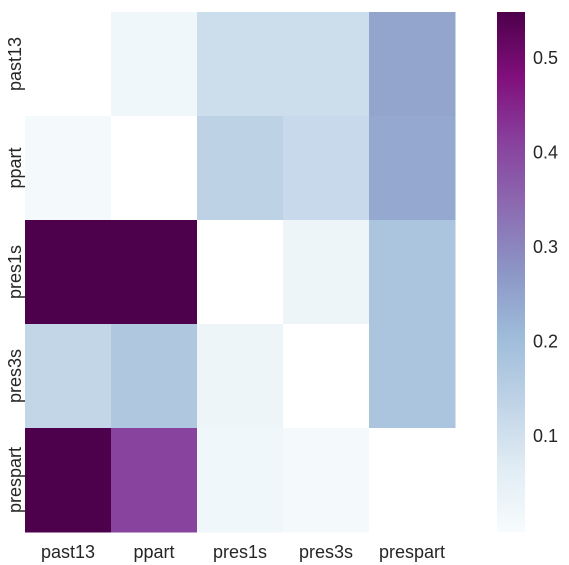 The width and height of the screenshot is (569, 565). What do you see at coordinates (545, 342) in the screenshot?
I see `colorbar-tick-label: 0.2` at bounding box center [545, 342].